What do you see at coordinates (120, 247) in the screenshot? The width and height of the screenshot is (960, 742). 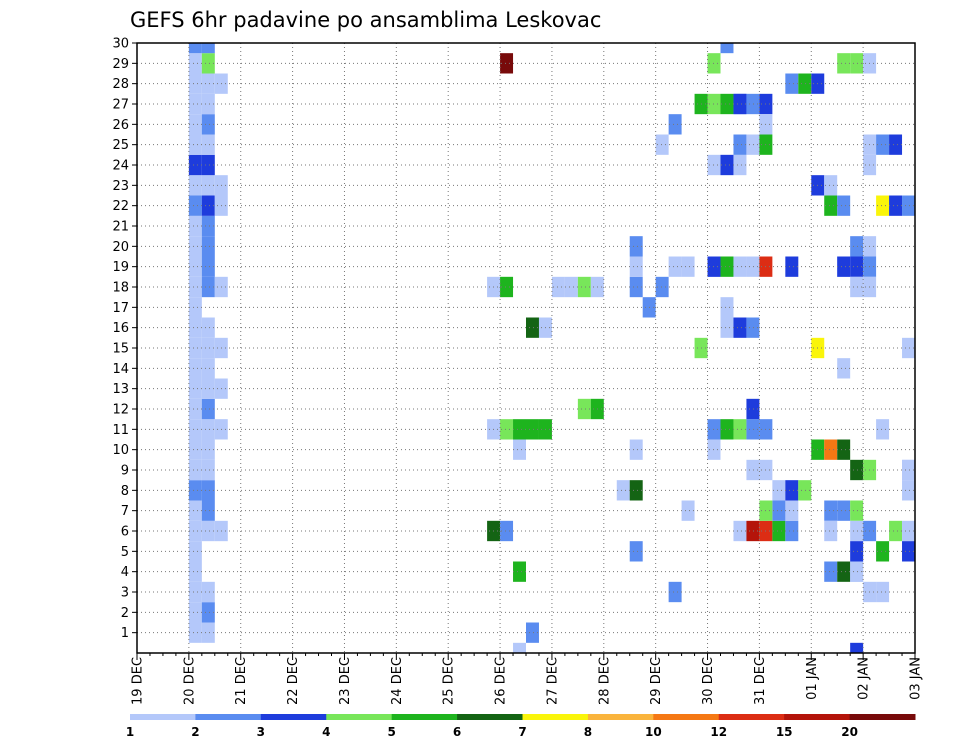 I see `y-tick-label: 20` at bounding box center [120, 247].